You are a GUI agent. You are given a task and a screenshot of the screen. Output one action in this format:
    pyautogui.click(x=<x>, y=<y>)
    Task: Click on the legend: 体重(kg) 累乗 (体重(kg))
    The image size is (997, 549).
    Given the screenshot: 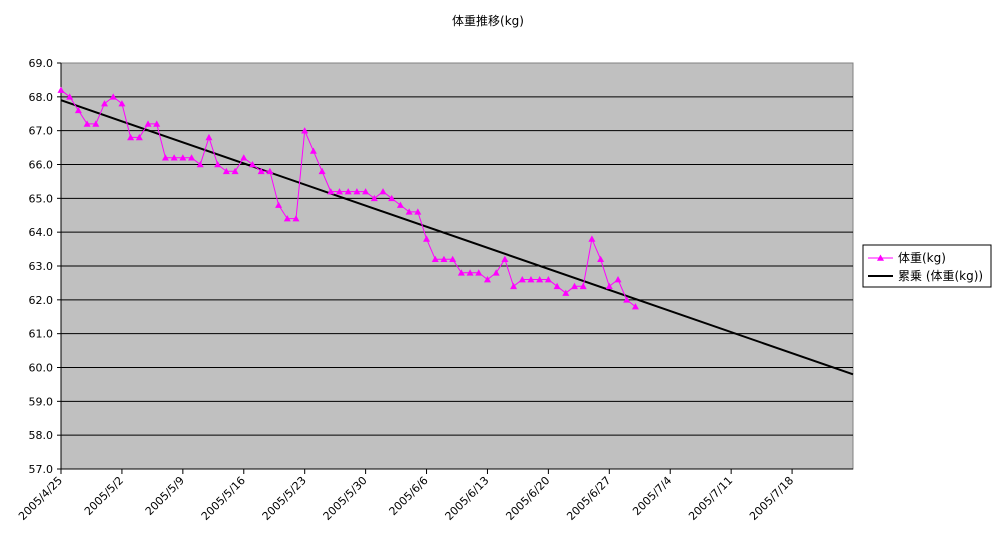 What is the action you would take?
    pyautogui.click(x=927, y=266)
    